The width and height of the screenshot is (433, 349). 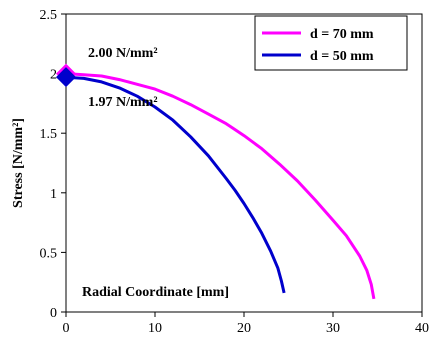 What do you see at coordinates (155, 328) in the screenshot?
I see `x-tick-label: 10` at bounding box center [155, 328].